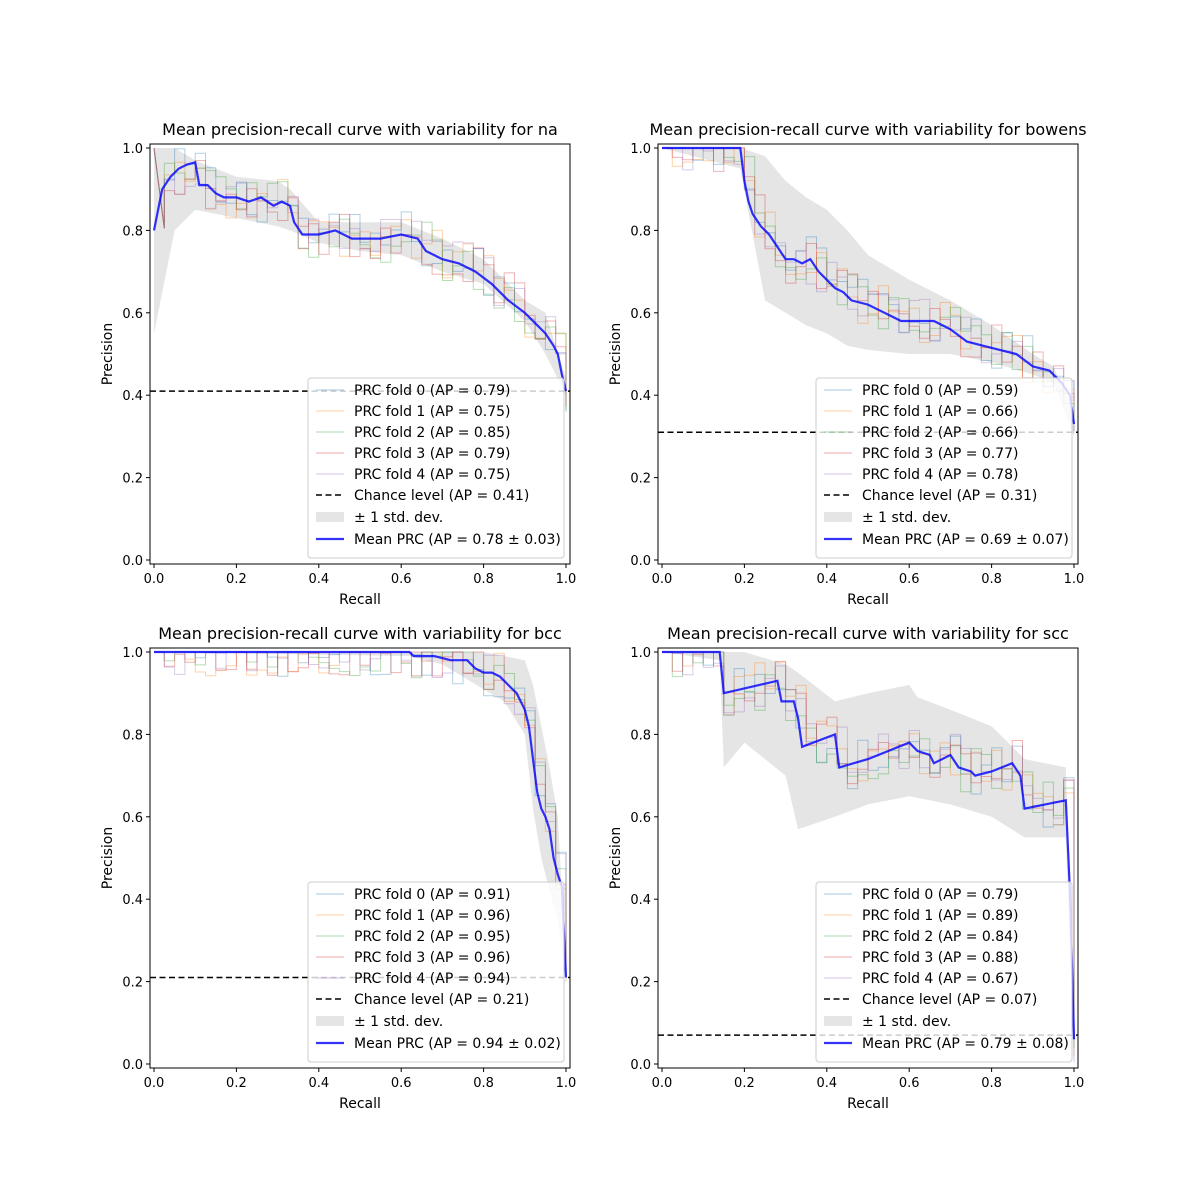  Describe the element at coordinates (413, 433) in the screenshot. I see `legend-item: PRC fold 2 (AP = 0.85)` at that location.